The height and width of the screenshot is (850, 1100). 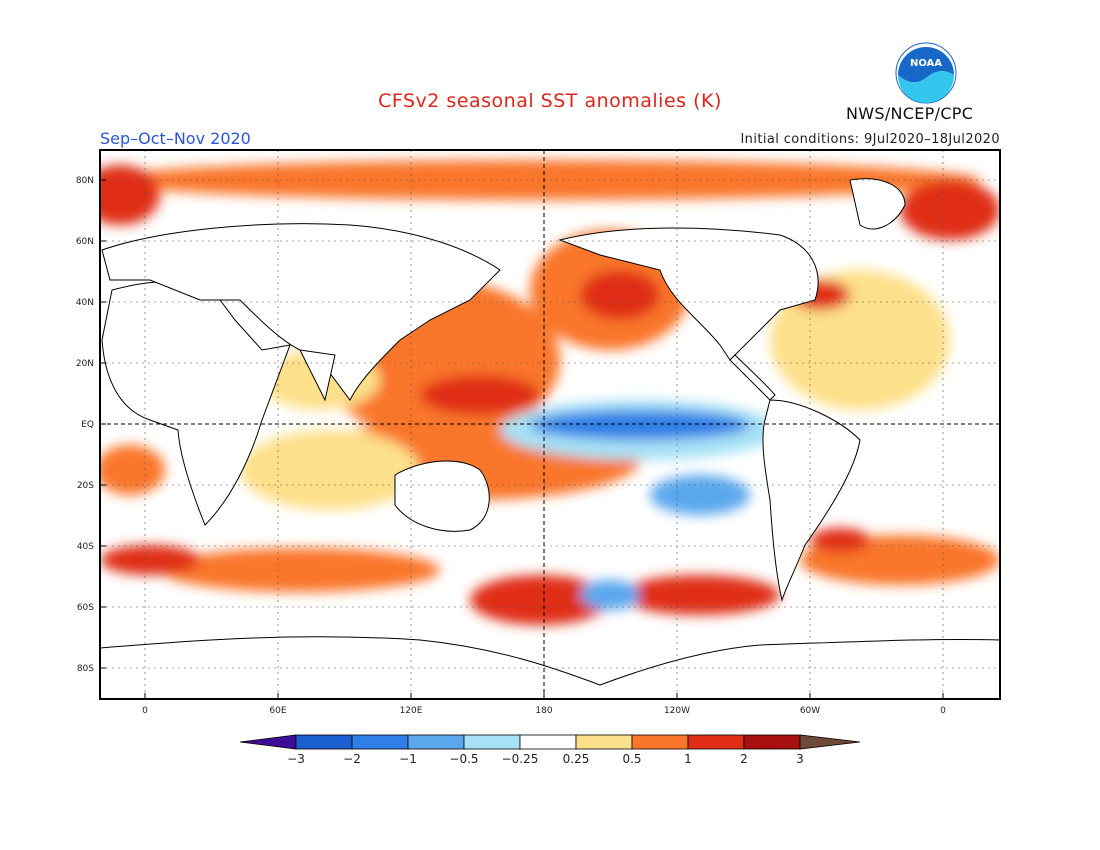 I want to click on colorbar: −3 −2 −1 −0.5 −0.25 0.25 0.5 1 2 3, so click(x=550, y=750).